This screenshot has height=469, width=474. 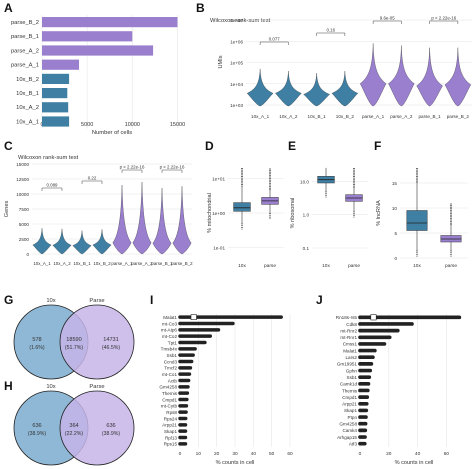 I want to click on y-tick-label: 12500, so click(x=22, y=179).